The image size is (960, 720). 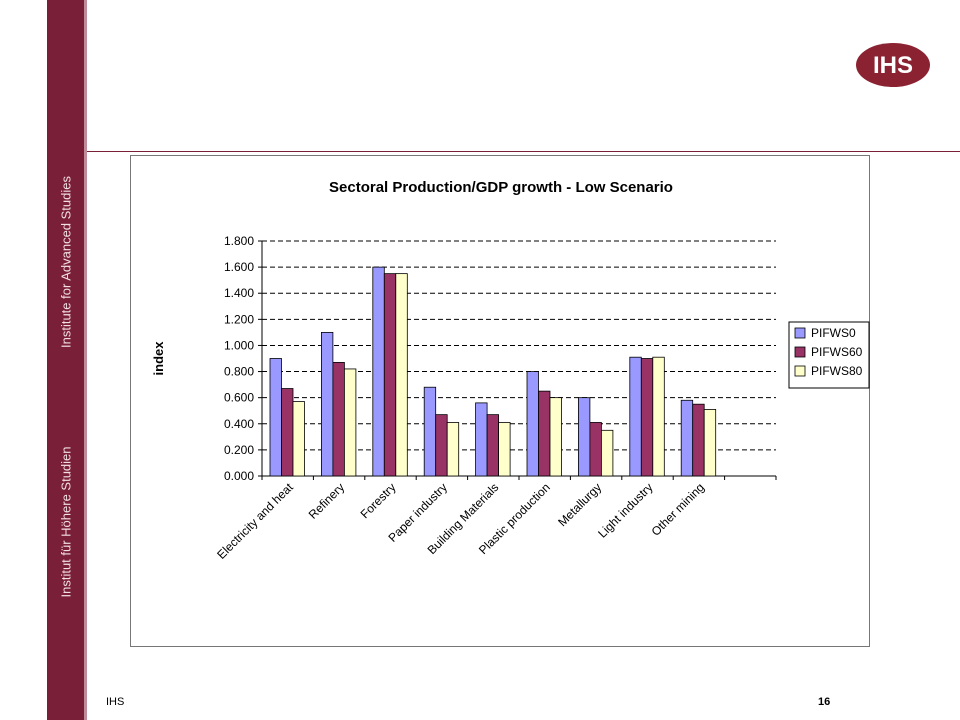 What do you see at coordinates (115, 702) in the screenshot?
I see `footer-label: IHS` at bounding box center [115, 702].